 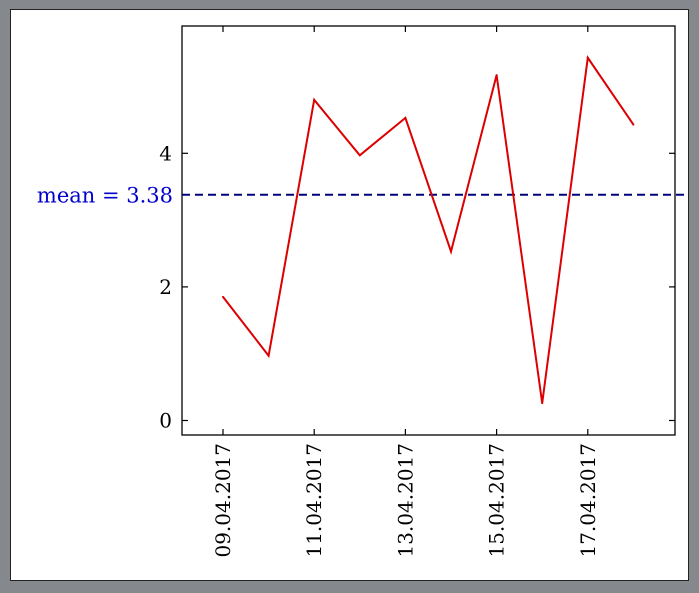 I want to click on x-tick-label: 17.04.2017, so click(x=588, y=500).